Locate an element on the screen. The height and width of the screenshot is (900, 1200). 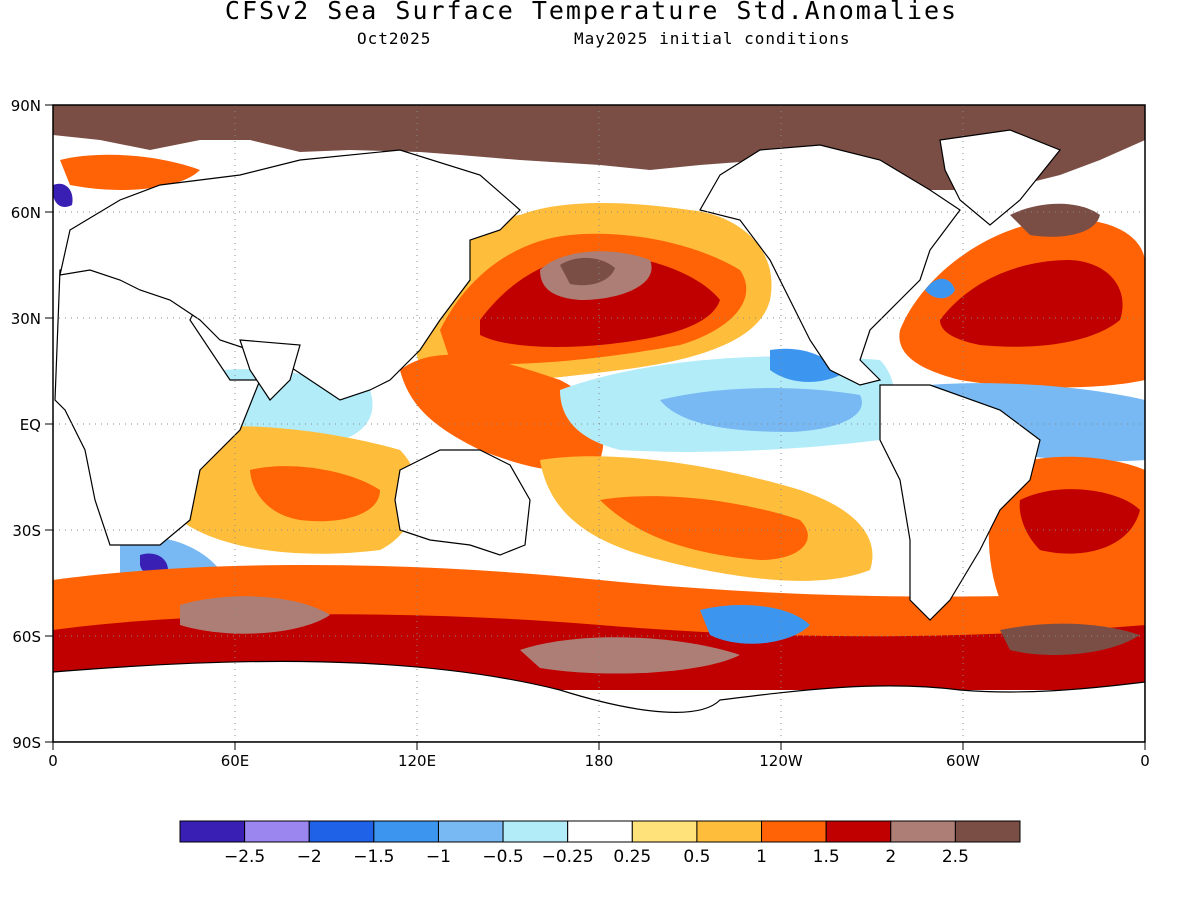
north-america is located at coordinates (830, 265).